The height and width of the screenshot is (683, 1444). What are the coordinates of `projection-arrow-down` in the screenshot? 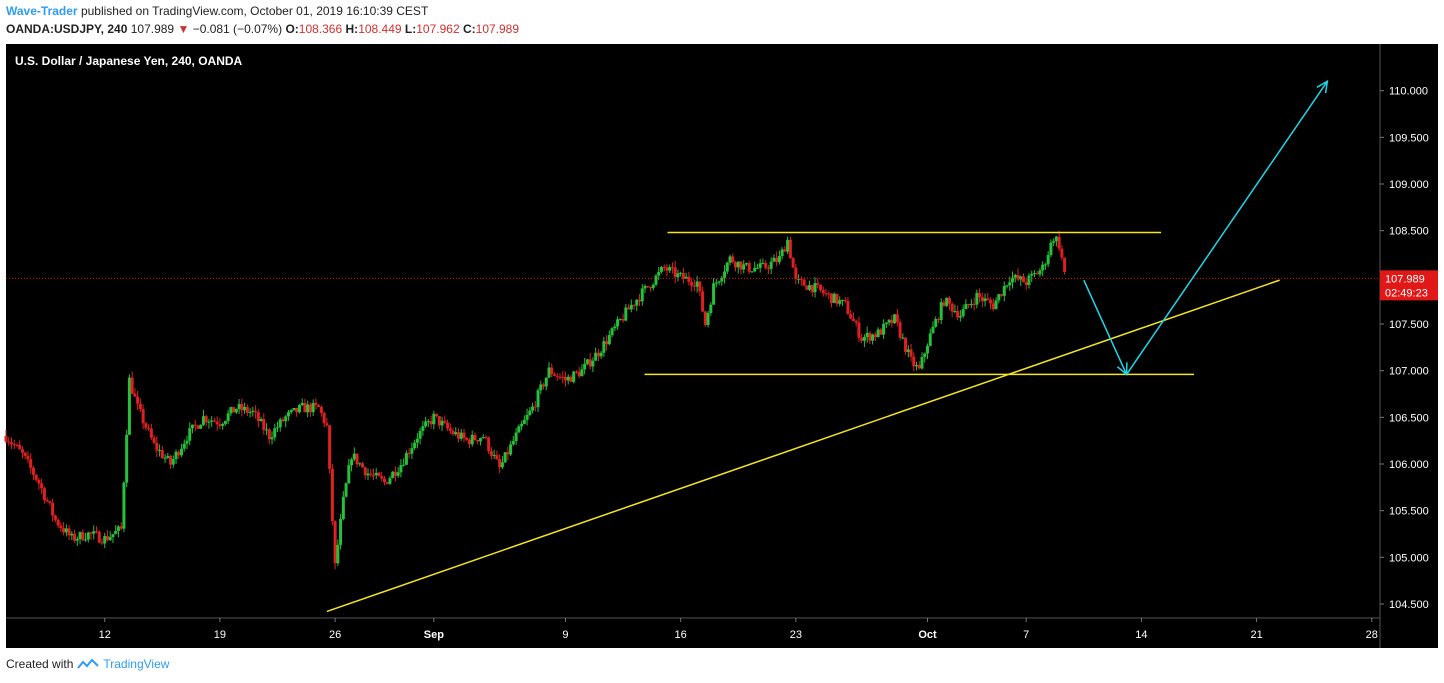 It's located at (1105, 327).